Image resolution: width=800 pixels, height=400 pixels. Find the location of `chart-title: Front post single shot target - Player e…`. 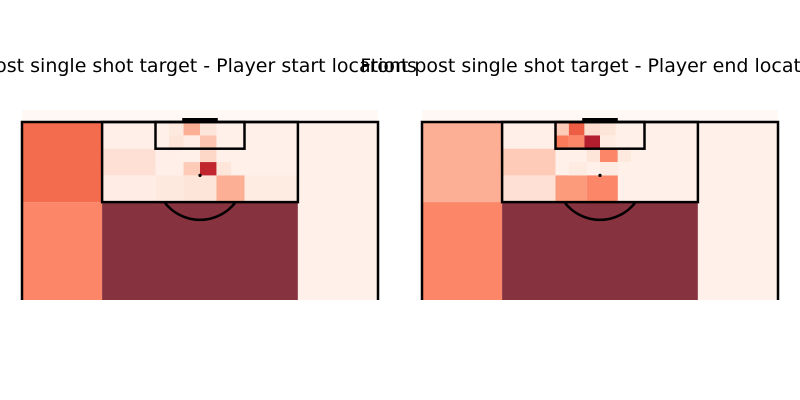

chart-title: Front post single shot target - Player e… is located at coordinates (580, 66).